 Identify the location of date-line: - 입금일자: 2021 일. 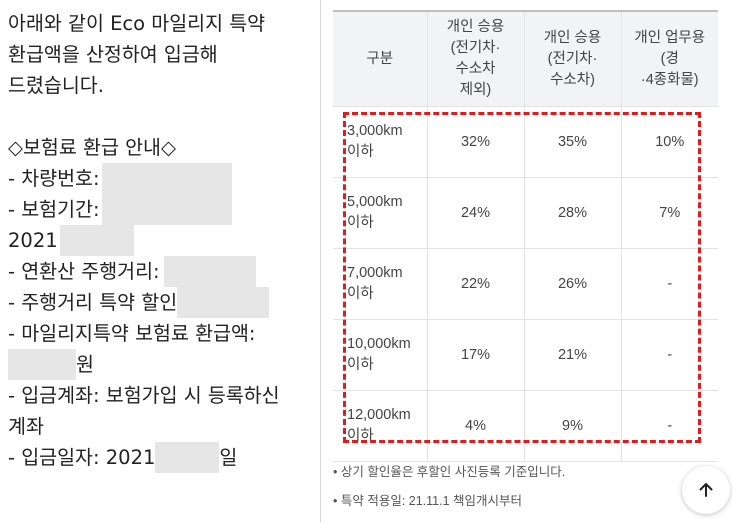
(158, 457).